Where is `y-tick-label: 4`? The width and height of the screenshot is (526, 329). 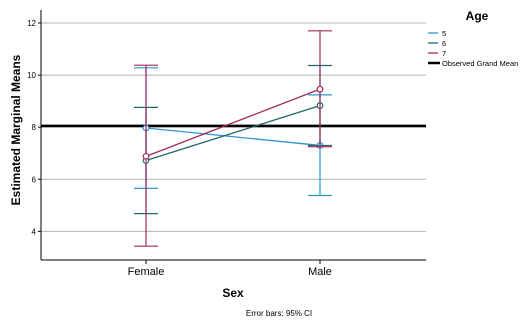
y-tick-label: 4 is located at coordinates (34, 231).